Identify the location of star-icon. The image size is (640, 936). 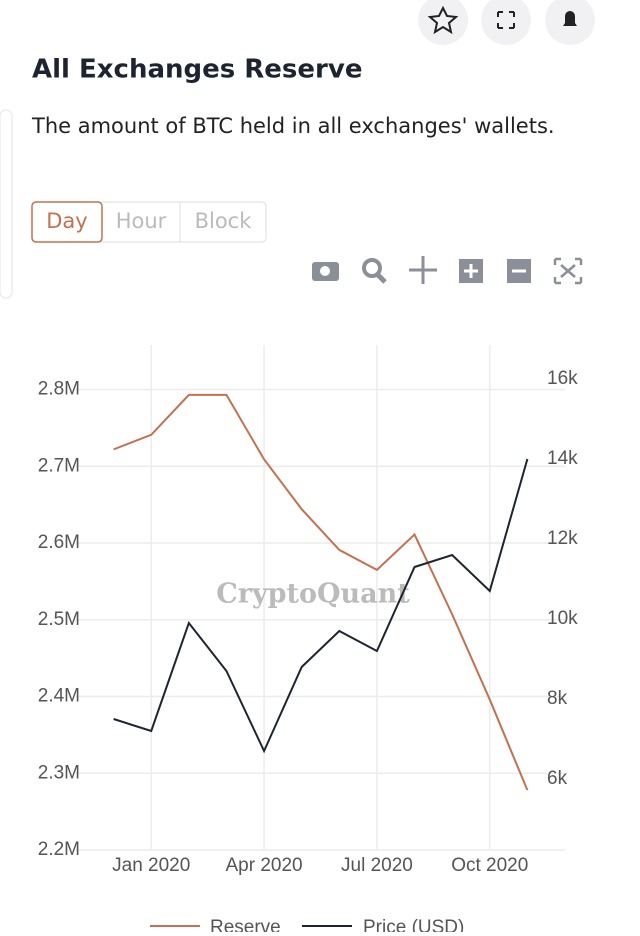
(443, 20).